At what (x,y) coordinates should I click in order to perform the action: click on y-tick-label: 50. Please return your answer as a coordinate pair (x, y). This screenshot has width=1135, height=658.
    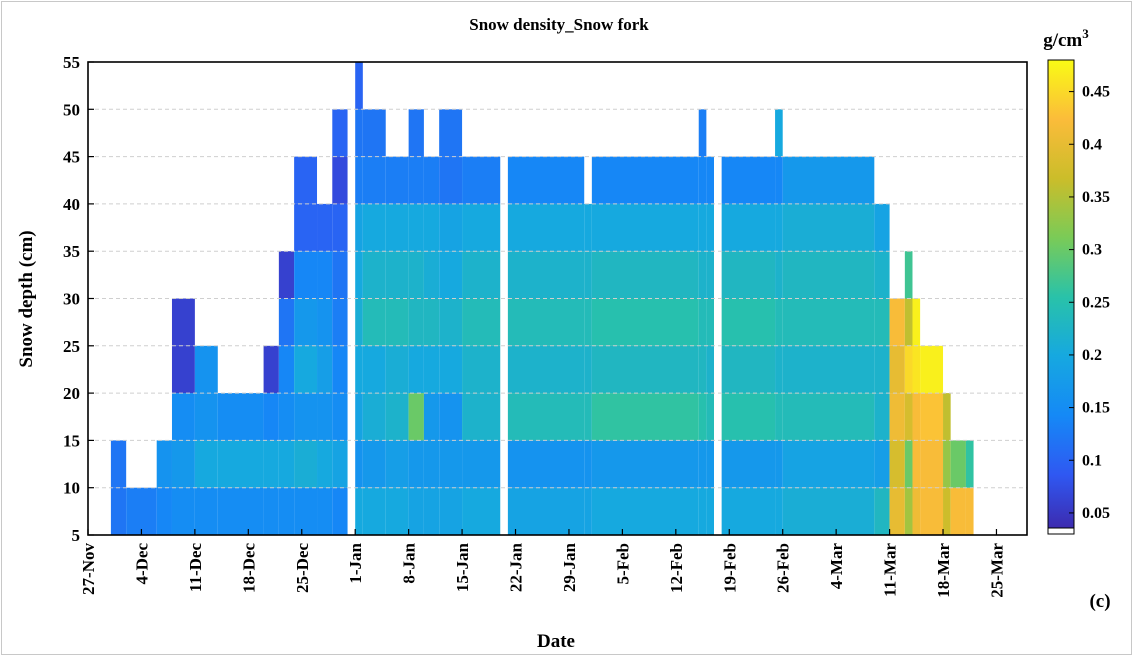
    Looking at the image, I should click on (71, 109).